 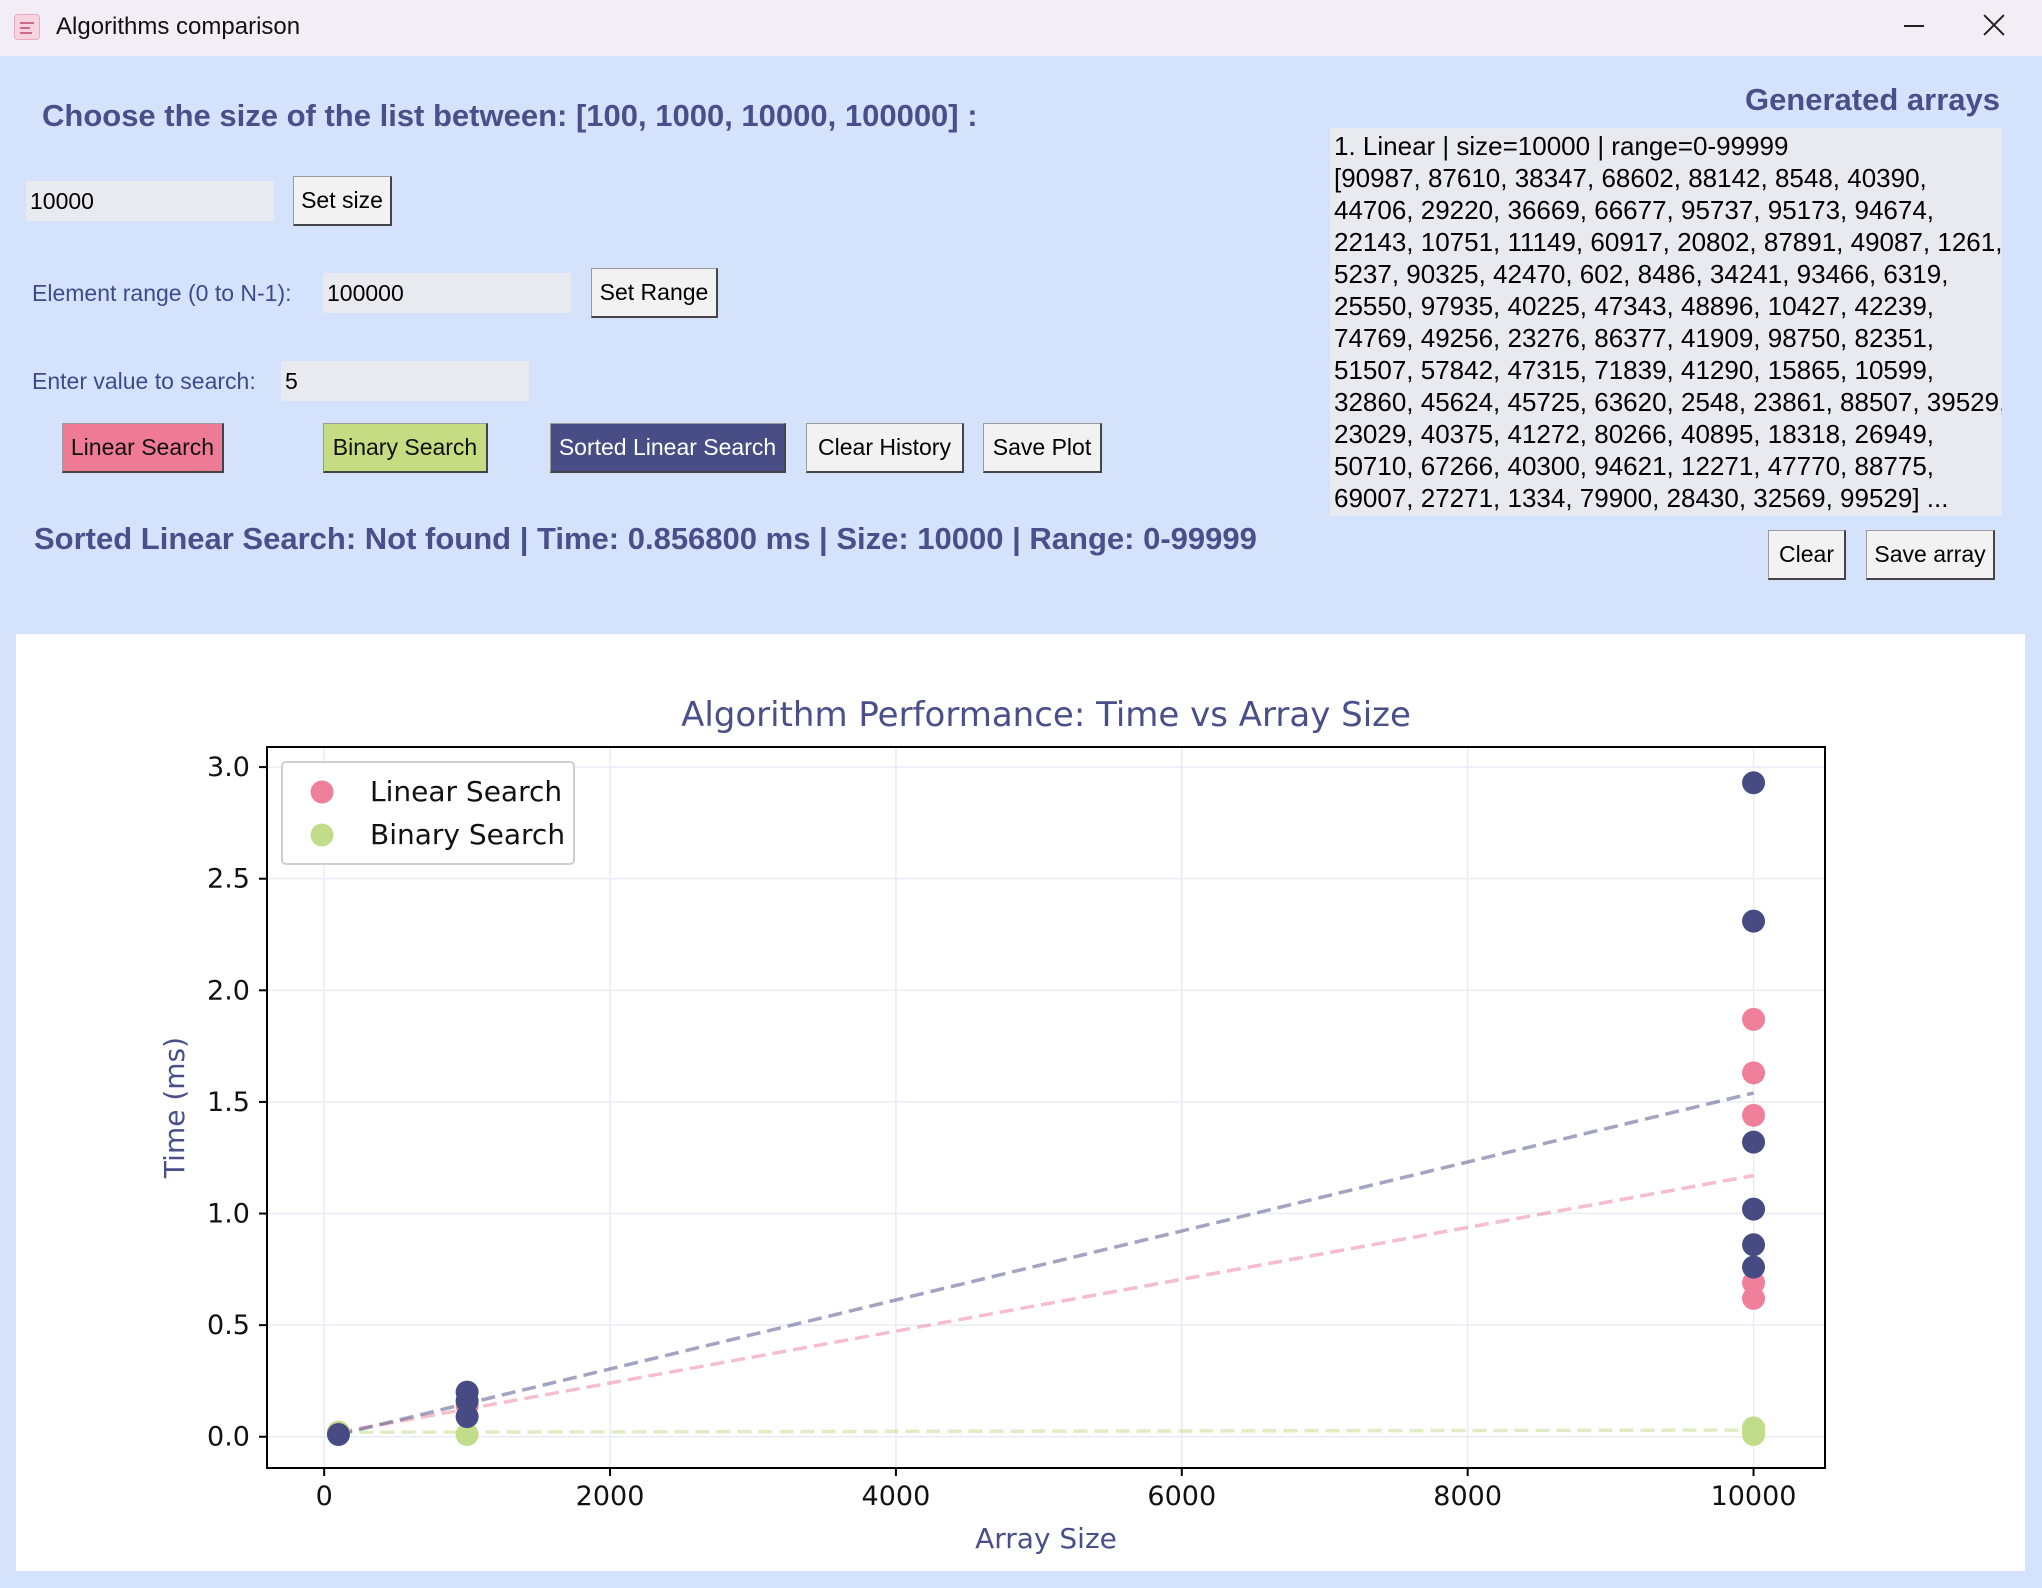 What do you see at coordinates (1021, 28) in the screenshot?
I see `title-bar: Algorithms comparison` at bounding box center [1021, 28].